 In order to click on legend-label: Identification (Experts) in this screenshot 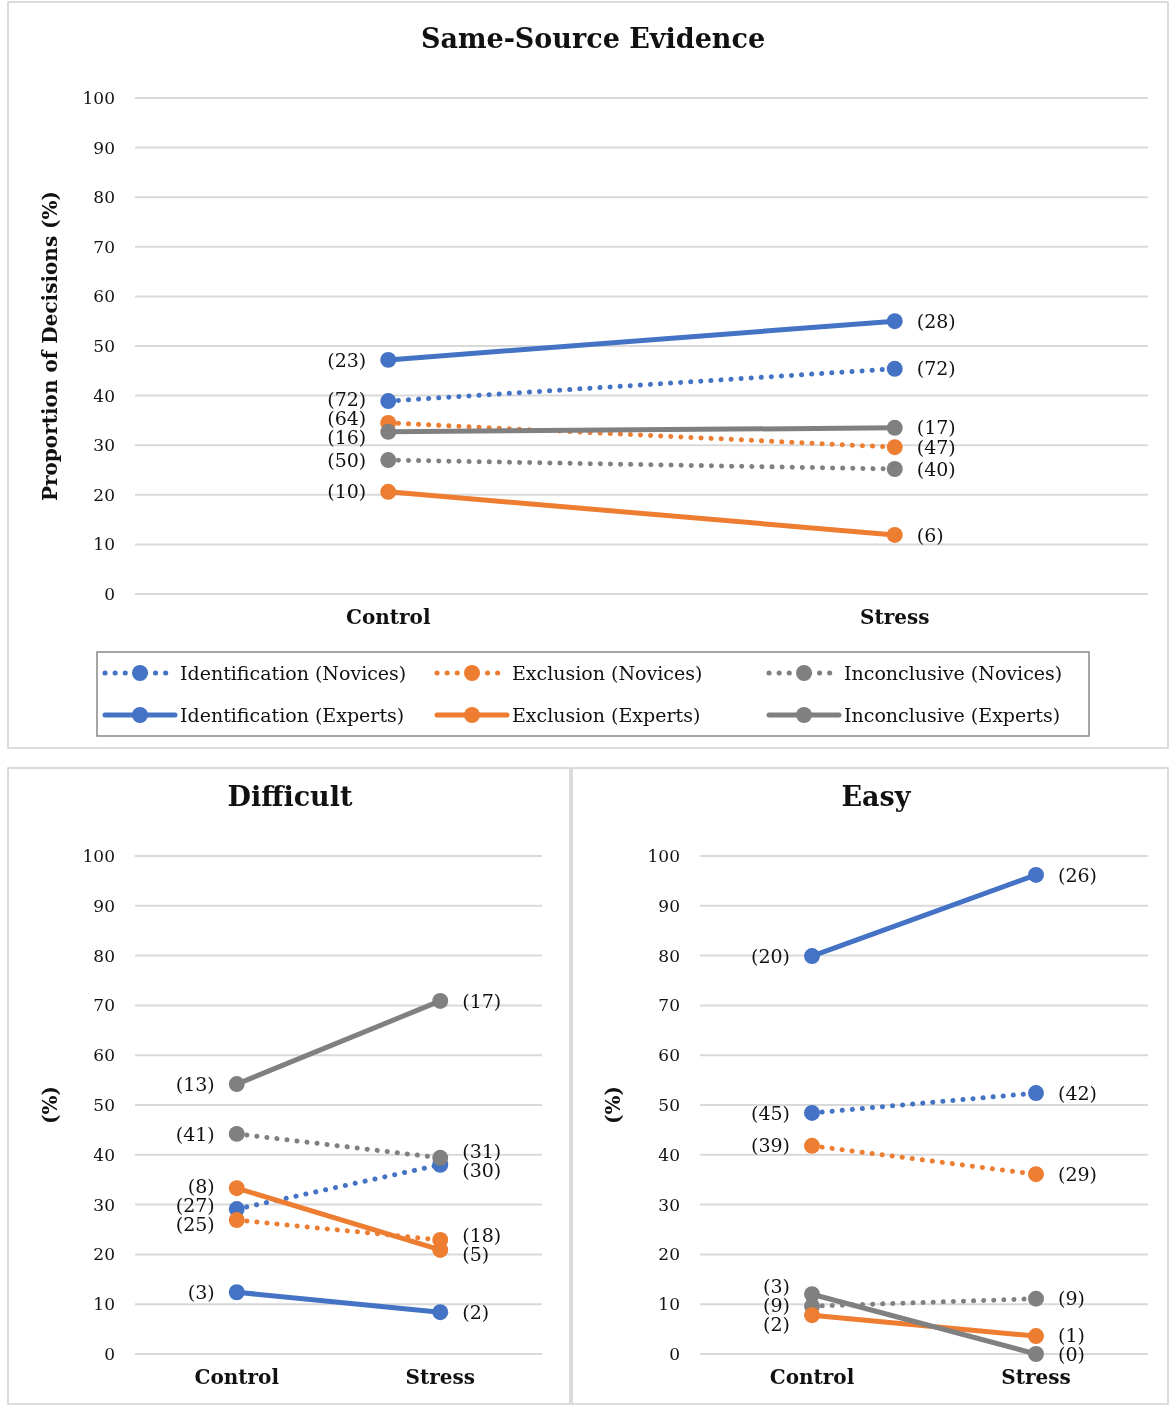, I will do `click(292, 714)`.